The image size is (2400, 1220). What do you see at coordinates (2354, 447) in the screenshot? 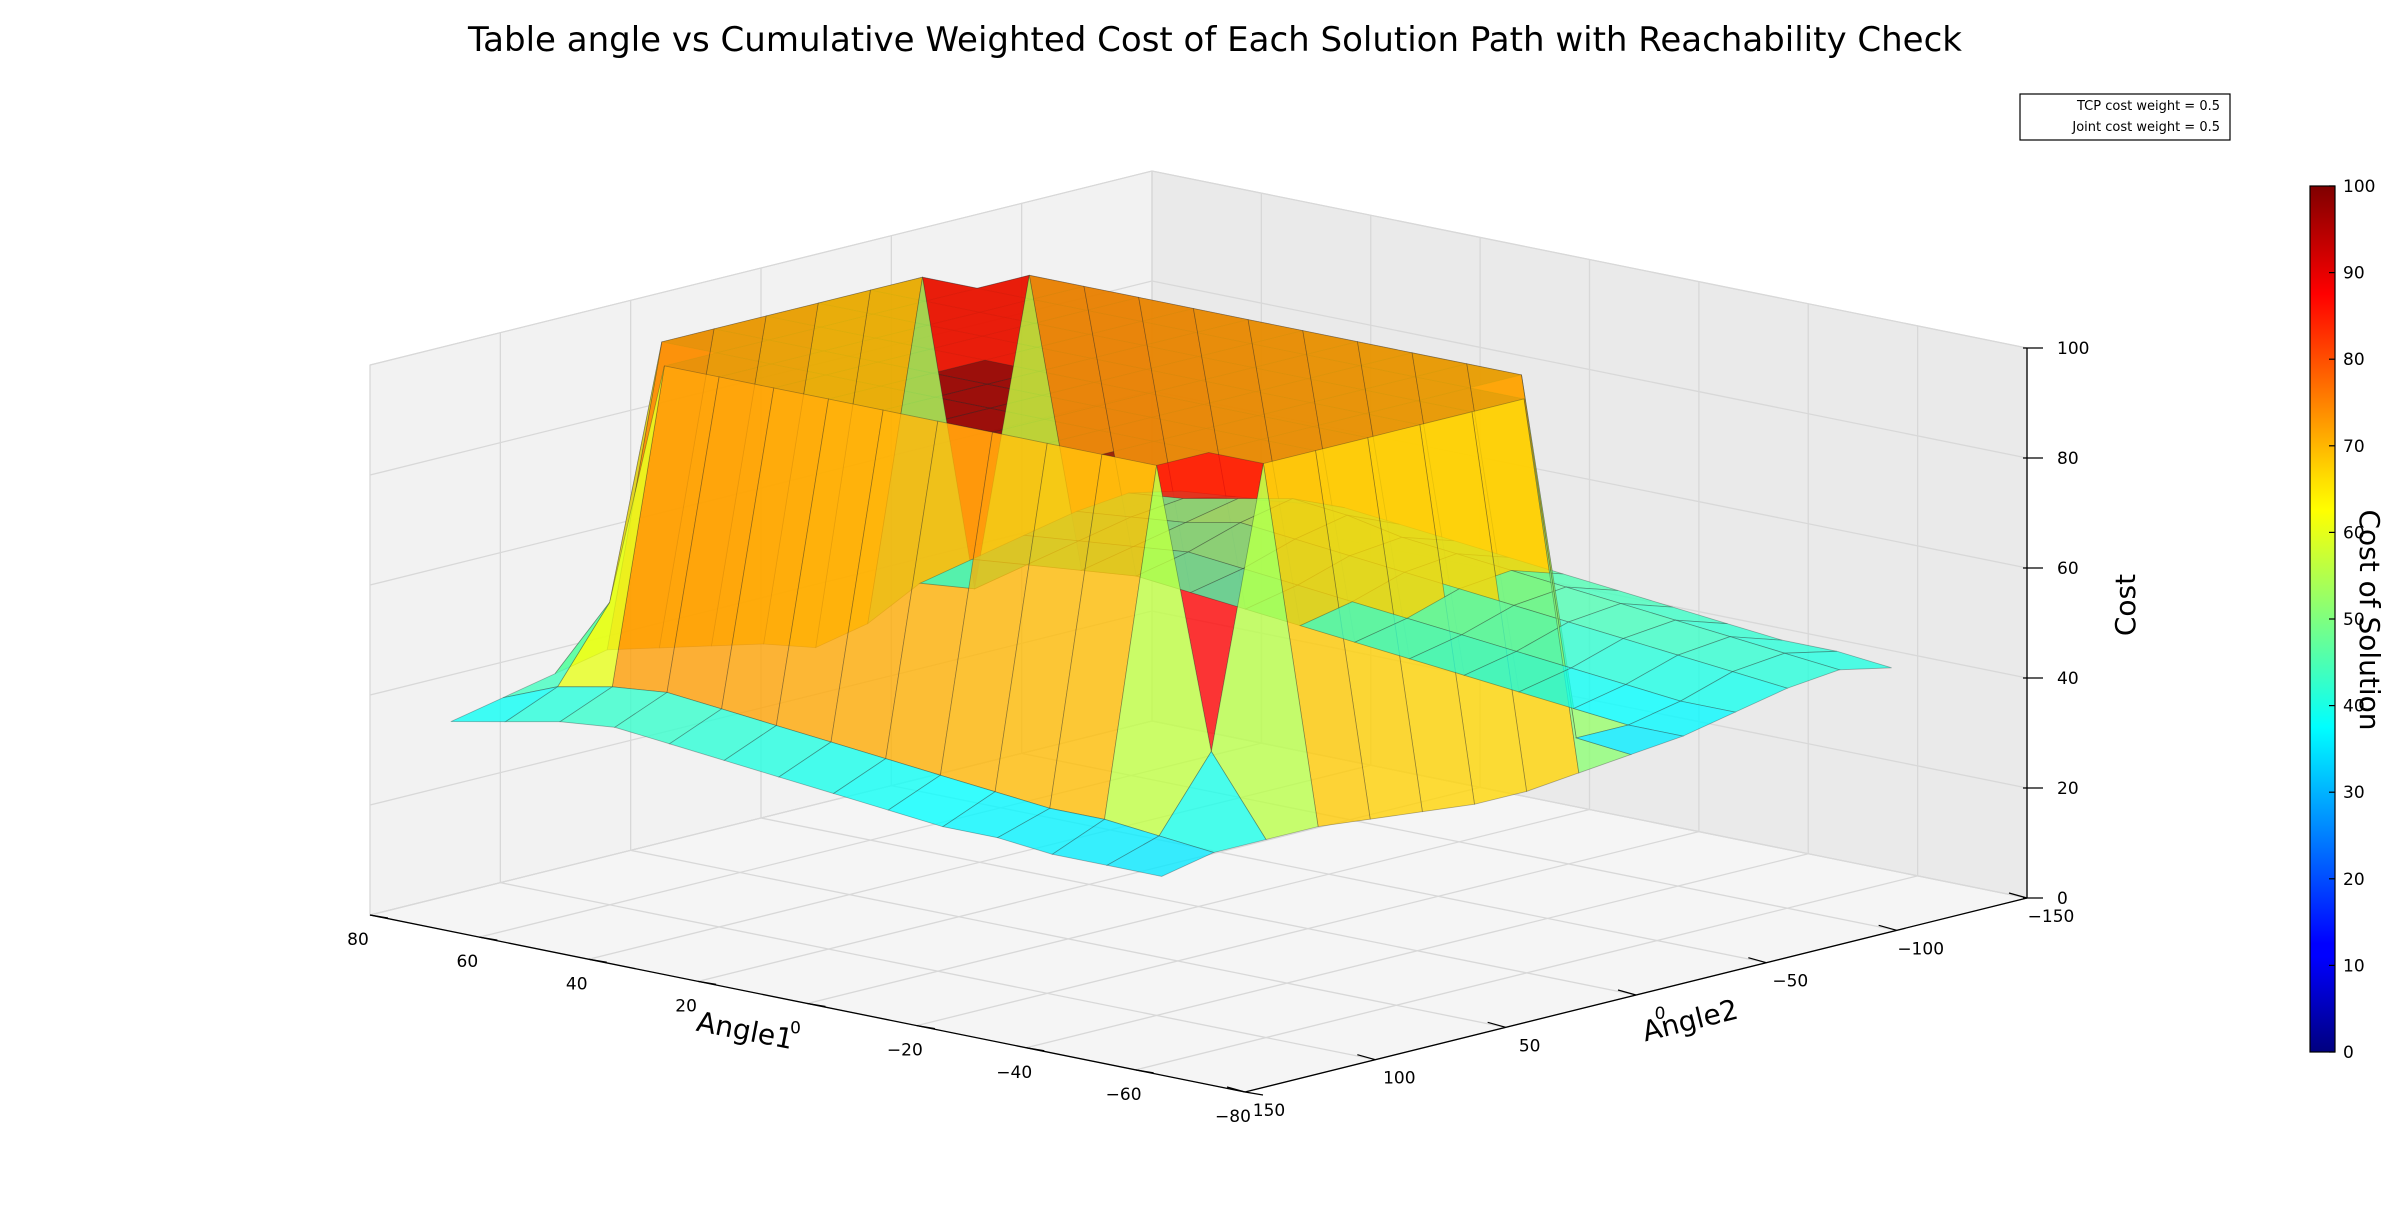
I see `colorbar-tick-label: 70` at bounding box center [2354, 447].